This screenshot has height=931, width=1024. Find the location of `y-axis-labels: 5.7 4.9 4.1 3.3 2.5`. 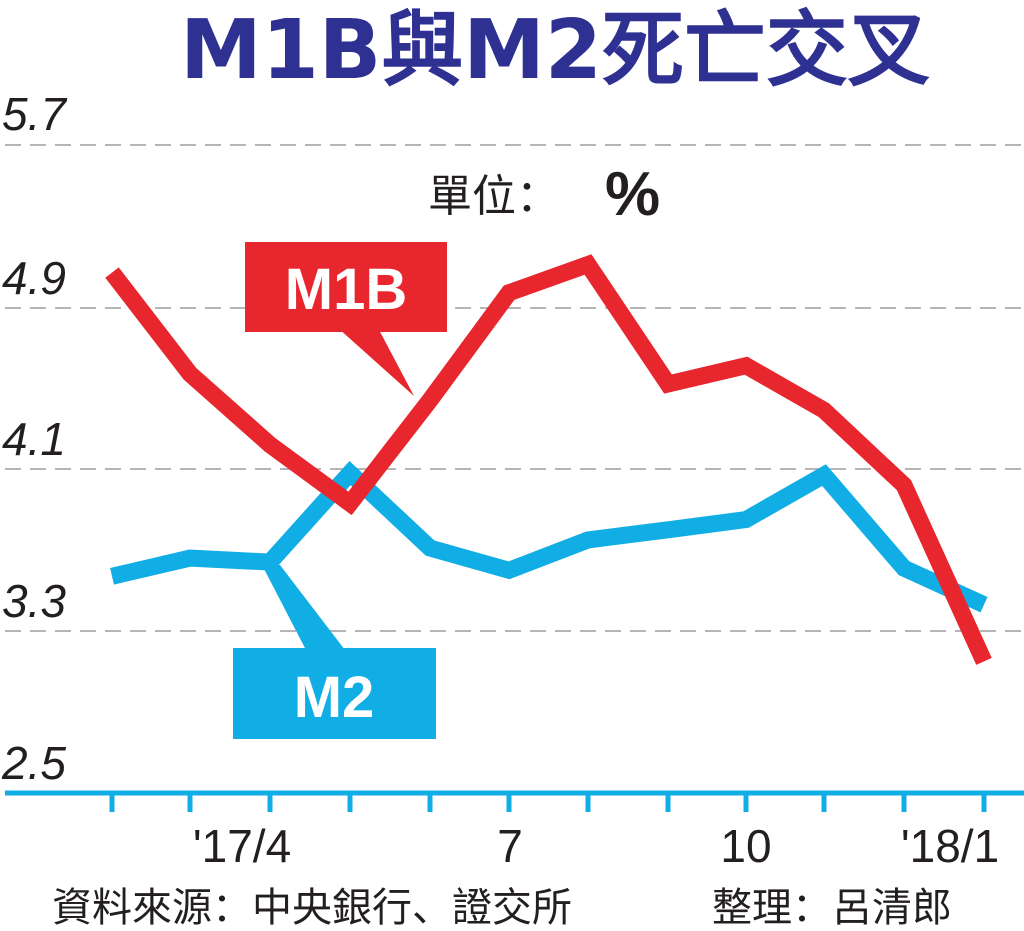

y-axis-labels: 5.7 4.9 4.1 3.3 2.5 is located at coordinates (34, 438).